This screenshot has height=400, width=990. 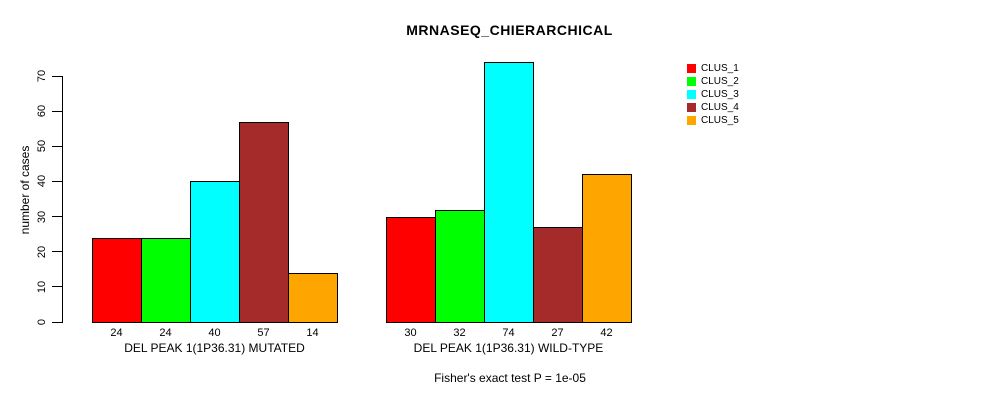 What do you see at coordinates (215, 252) in the screenshot?
I see `bar-clus_3-group1` at bounding box center [215, 252].